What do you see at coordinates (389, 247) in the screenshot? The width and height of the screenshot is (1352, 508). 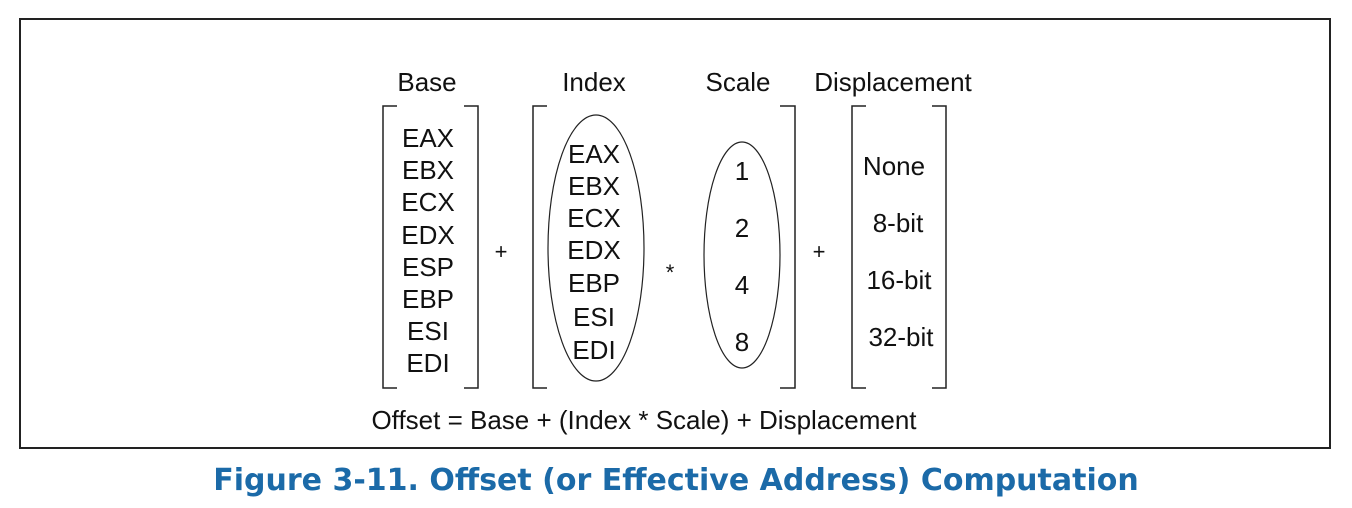 I see `base-bracket-left` at bounding box center [389, 247].